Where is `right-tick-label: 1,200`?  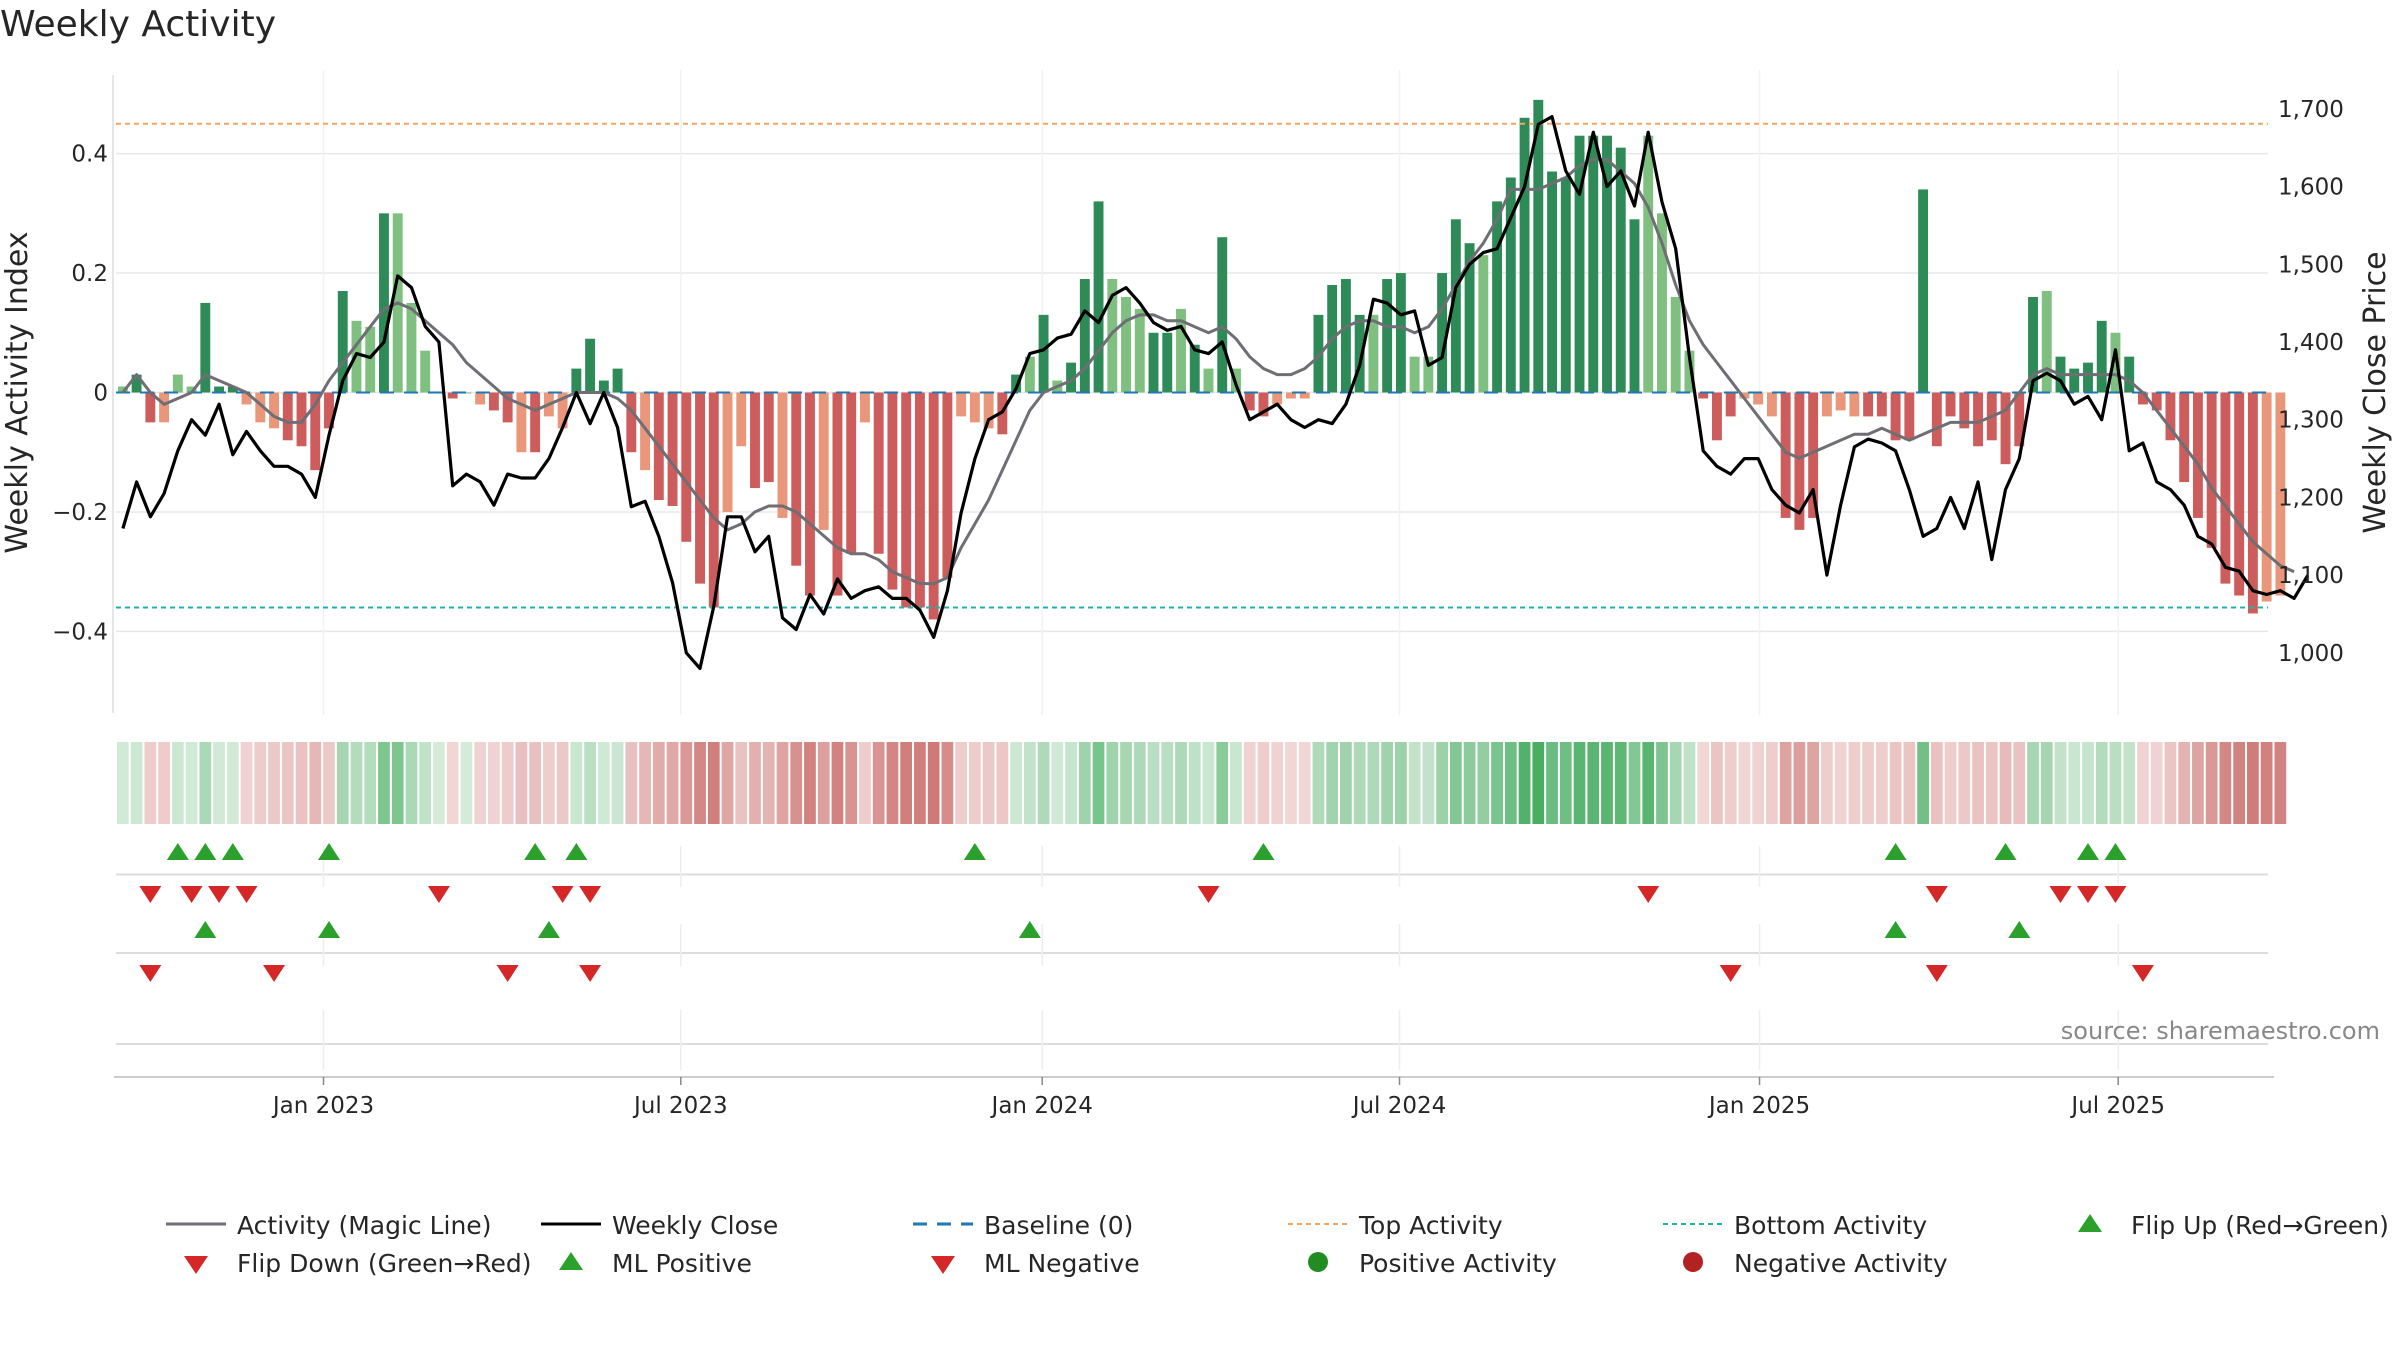 right-tick-label: 1,200 is located at coordinates (2311, 498).